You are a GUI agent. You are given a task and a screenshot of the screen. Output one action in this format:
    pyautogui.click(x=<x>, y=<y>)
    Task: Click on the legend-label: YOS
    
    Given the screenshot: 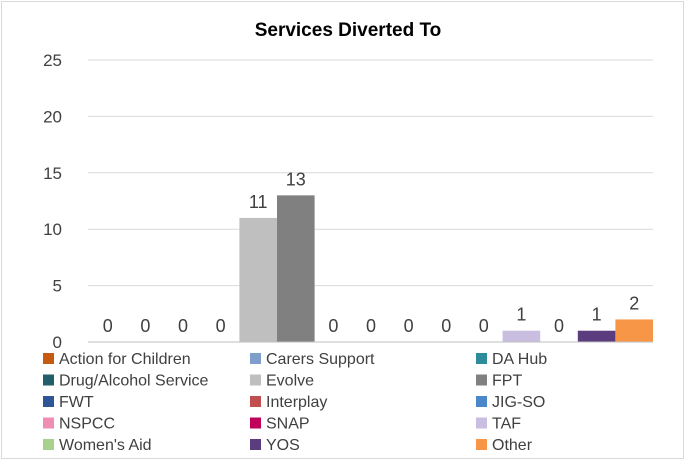 What is the action you would take?
    pyautogui.click(x=283, y=445)
    